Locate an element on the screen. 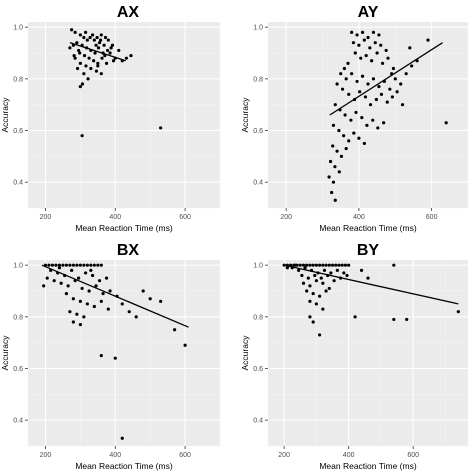  panel-title: BX is located at coordinates (128, 250).